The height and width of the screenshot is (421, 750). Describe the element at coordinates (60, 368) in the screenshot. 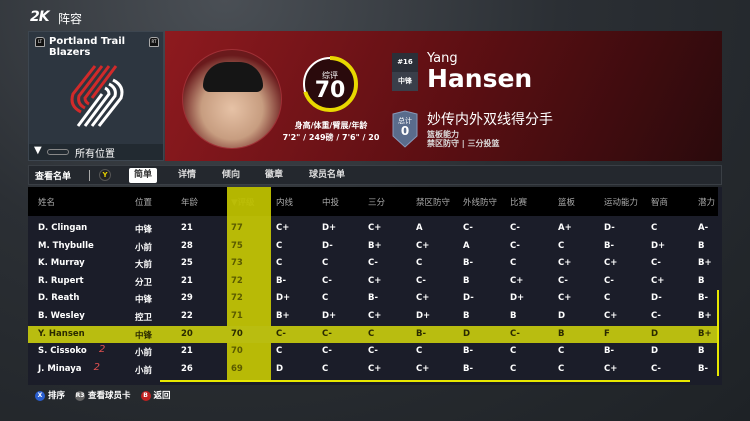

I see `player-name: J. Minaya` at that location.